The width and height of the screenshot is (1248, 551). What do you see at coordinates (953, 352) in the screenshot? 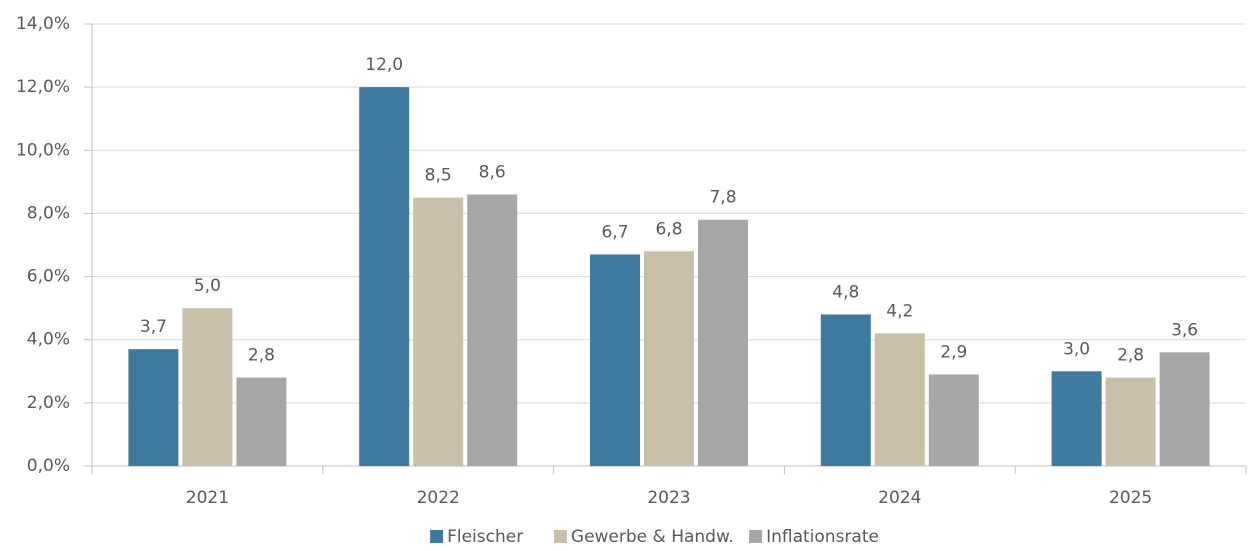
I see `data-label: 2,9` at bounding box center [953, 352].